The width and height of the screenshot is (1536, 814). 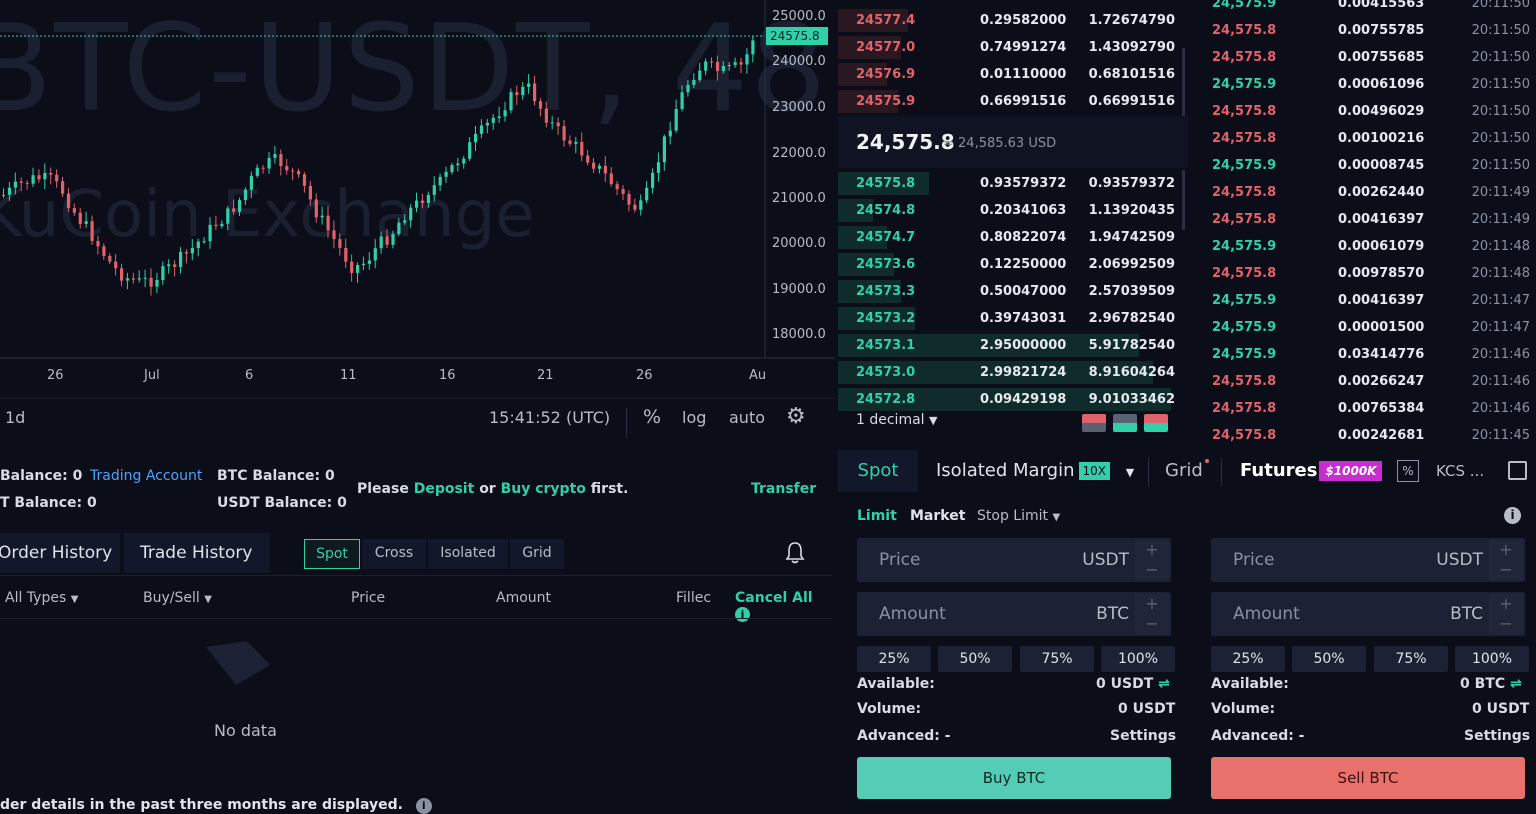 I want to click on bid-row: 24574.8 0.20341063 1.13920435, so click(x=1013, y=210).